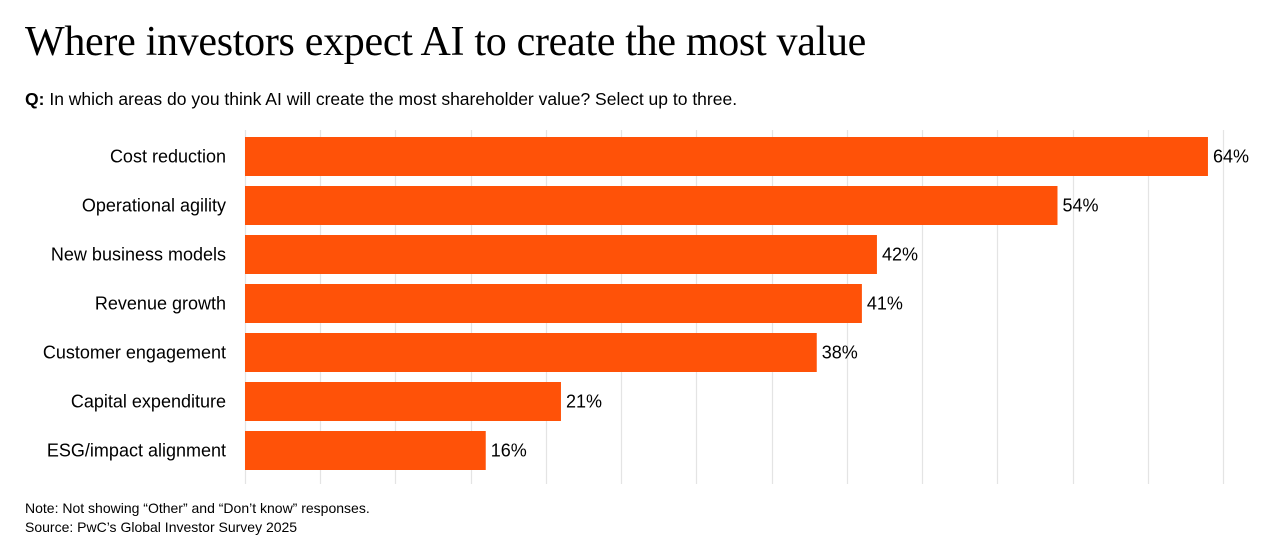  Describe the element at coordinates (138, 255) in the screenshot. I see `category-label: New business models` at that location.